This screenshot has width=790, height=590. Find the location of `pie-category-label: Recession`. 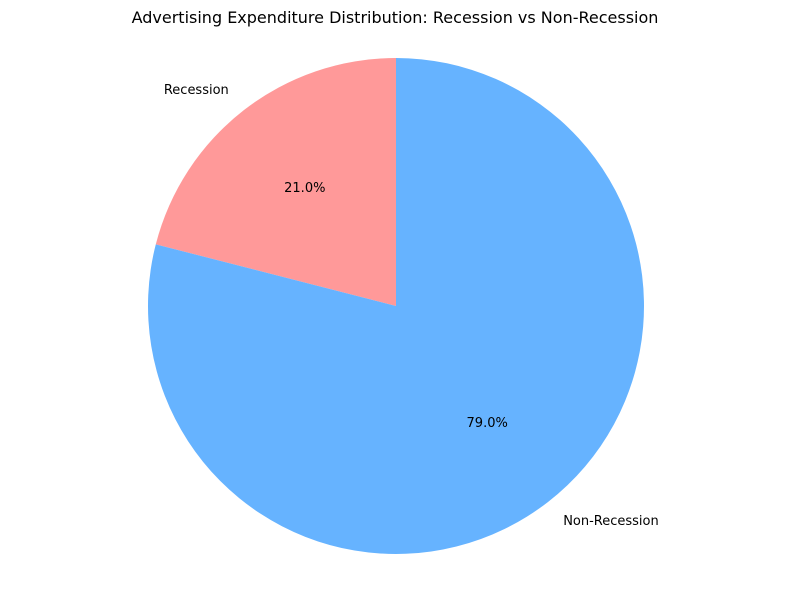

pie-category-label: Recession is located at coordinates (196, 90).